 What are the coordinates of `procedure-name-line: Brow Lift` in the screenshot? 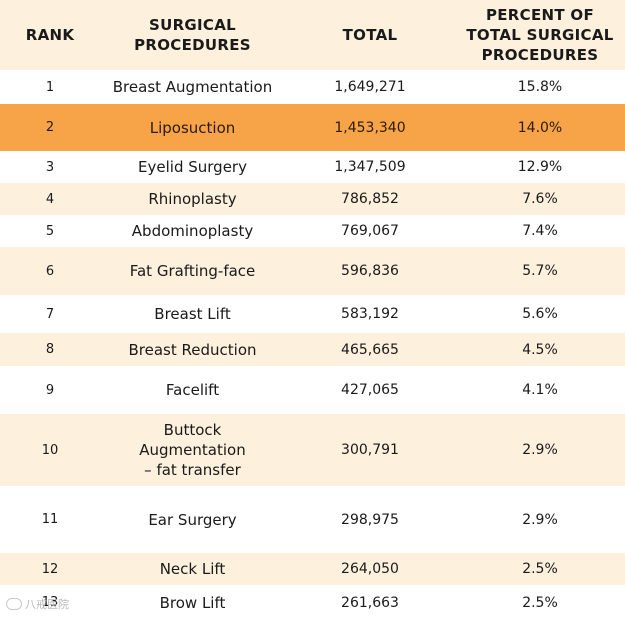 It's located at (192, 602).